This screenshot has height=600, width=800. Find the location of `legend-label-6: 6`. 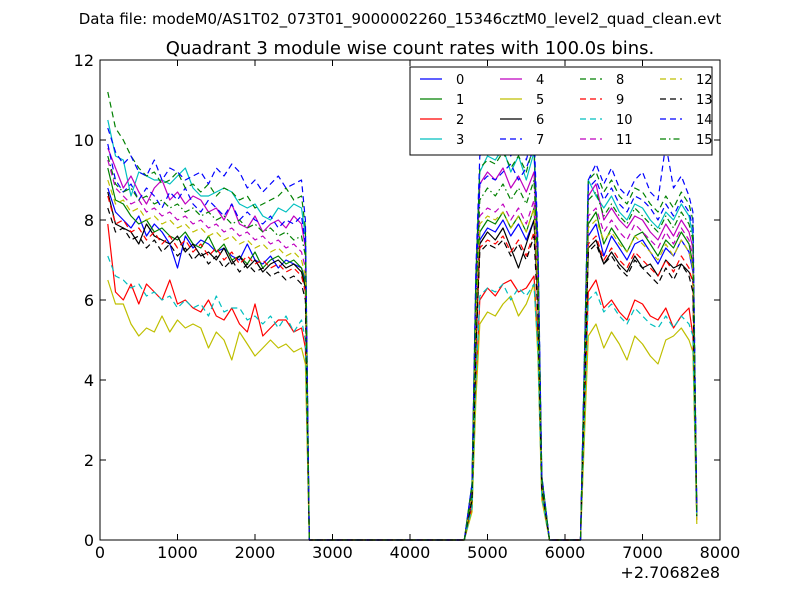

legend-label-6: 6 is located at coordinates (540, 120).